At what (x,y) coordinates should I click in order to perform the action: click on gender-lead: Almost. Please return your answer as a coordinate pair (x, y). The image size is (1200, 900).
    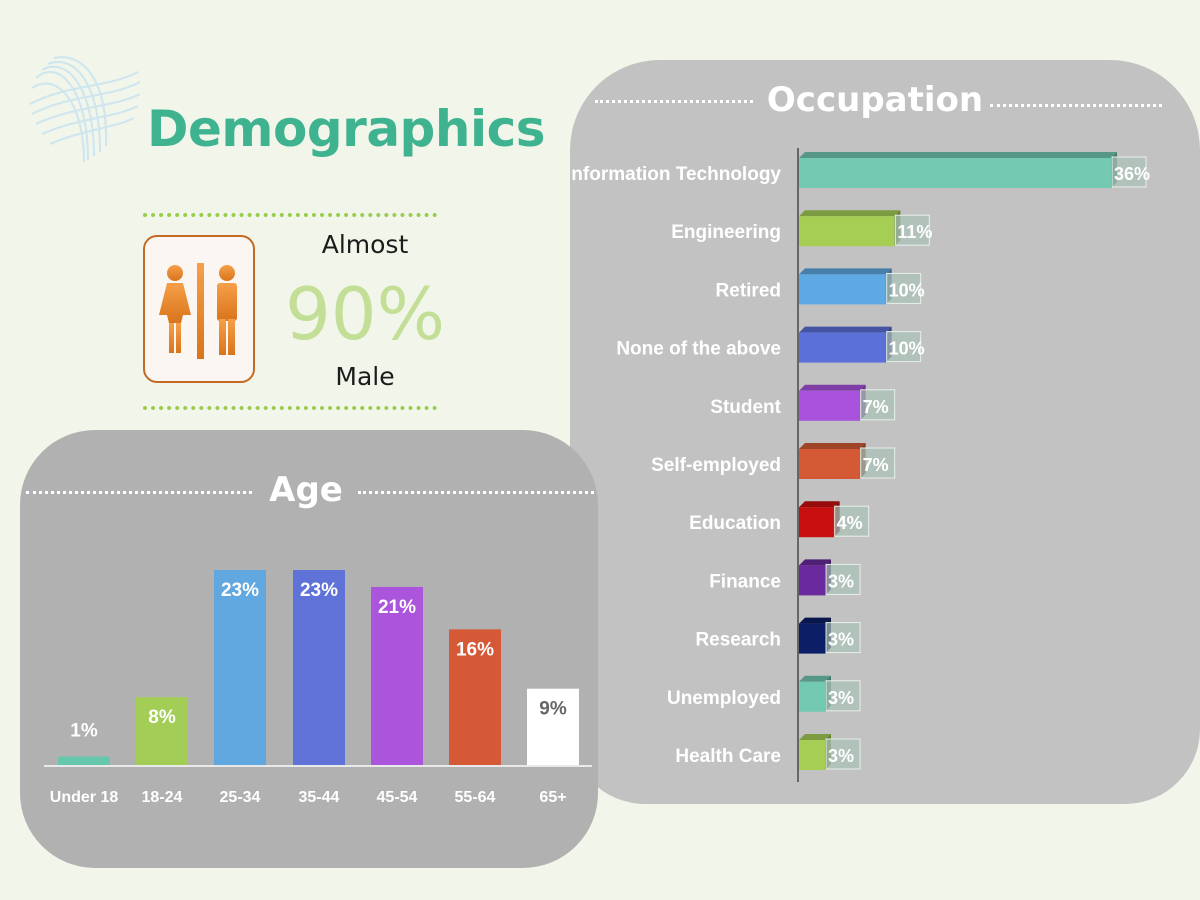
    Looking at the image, I should click on (365, 244).